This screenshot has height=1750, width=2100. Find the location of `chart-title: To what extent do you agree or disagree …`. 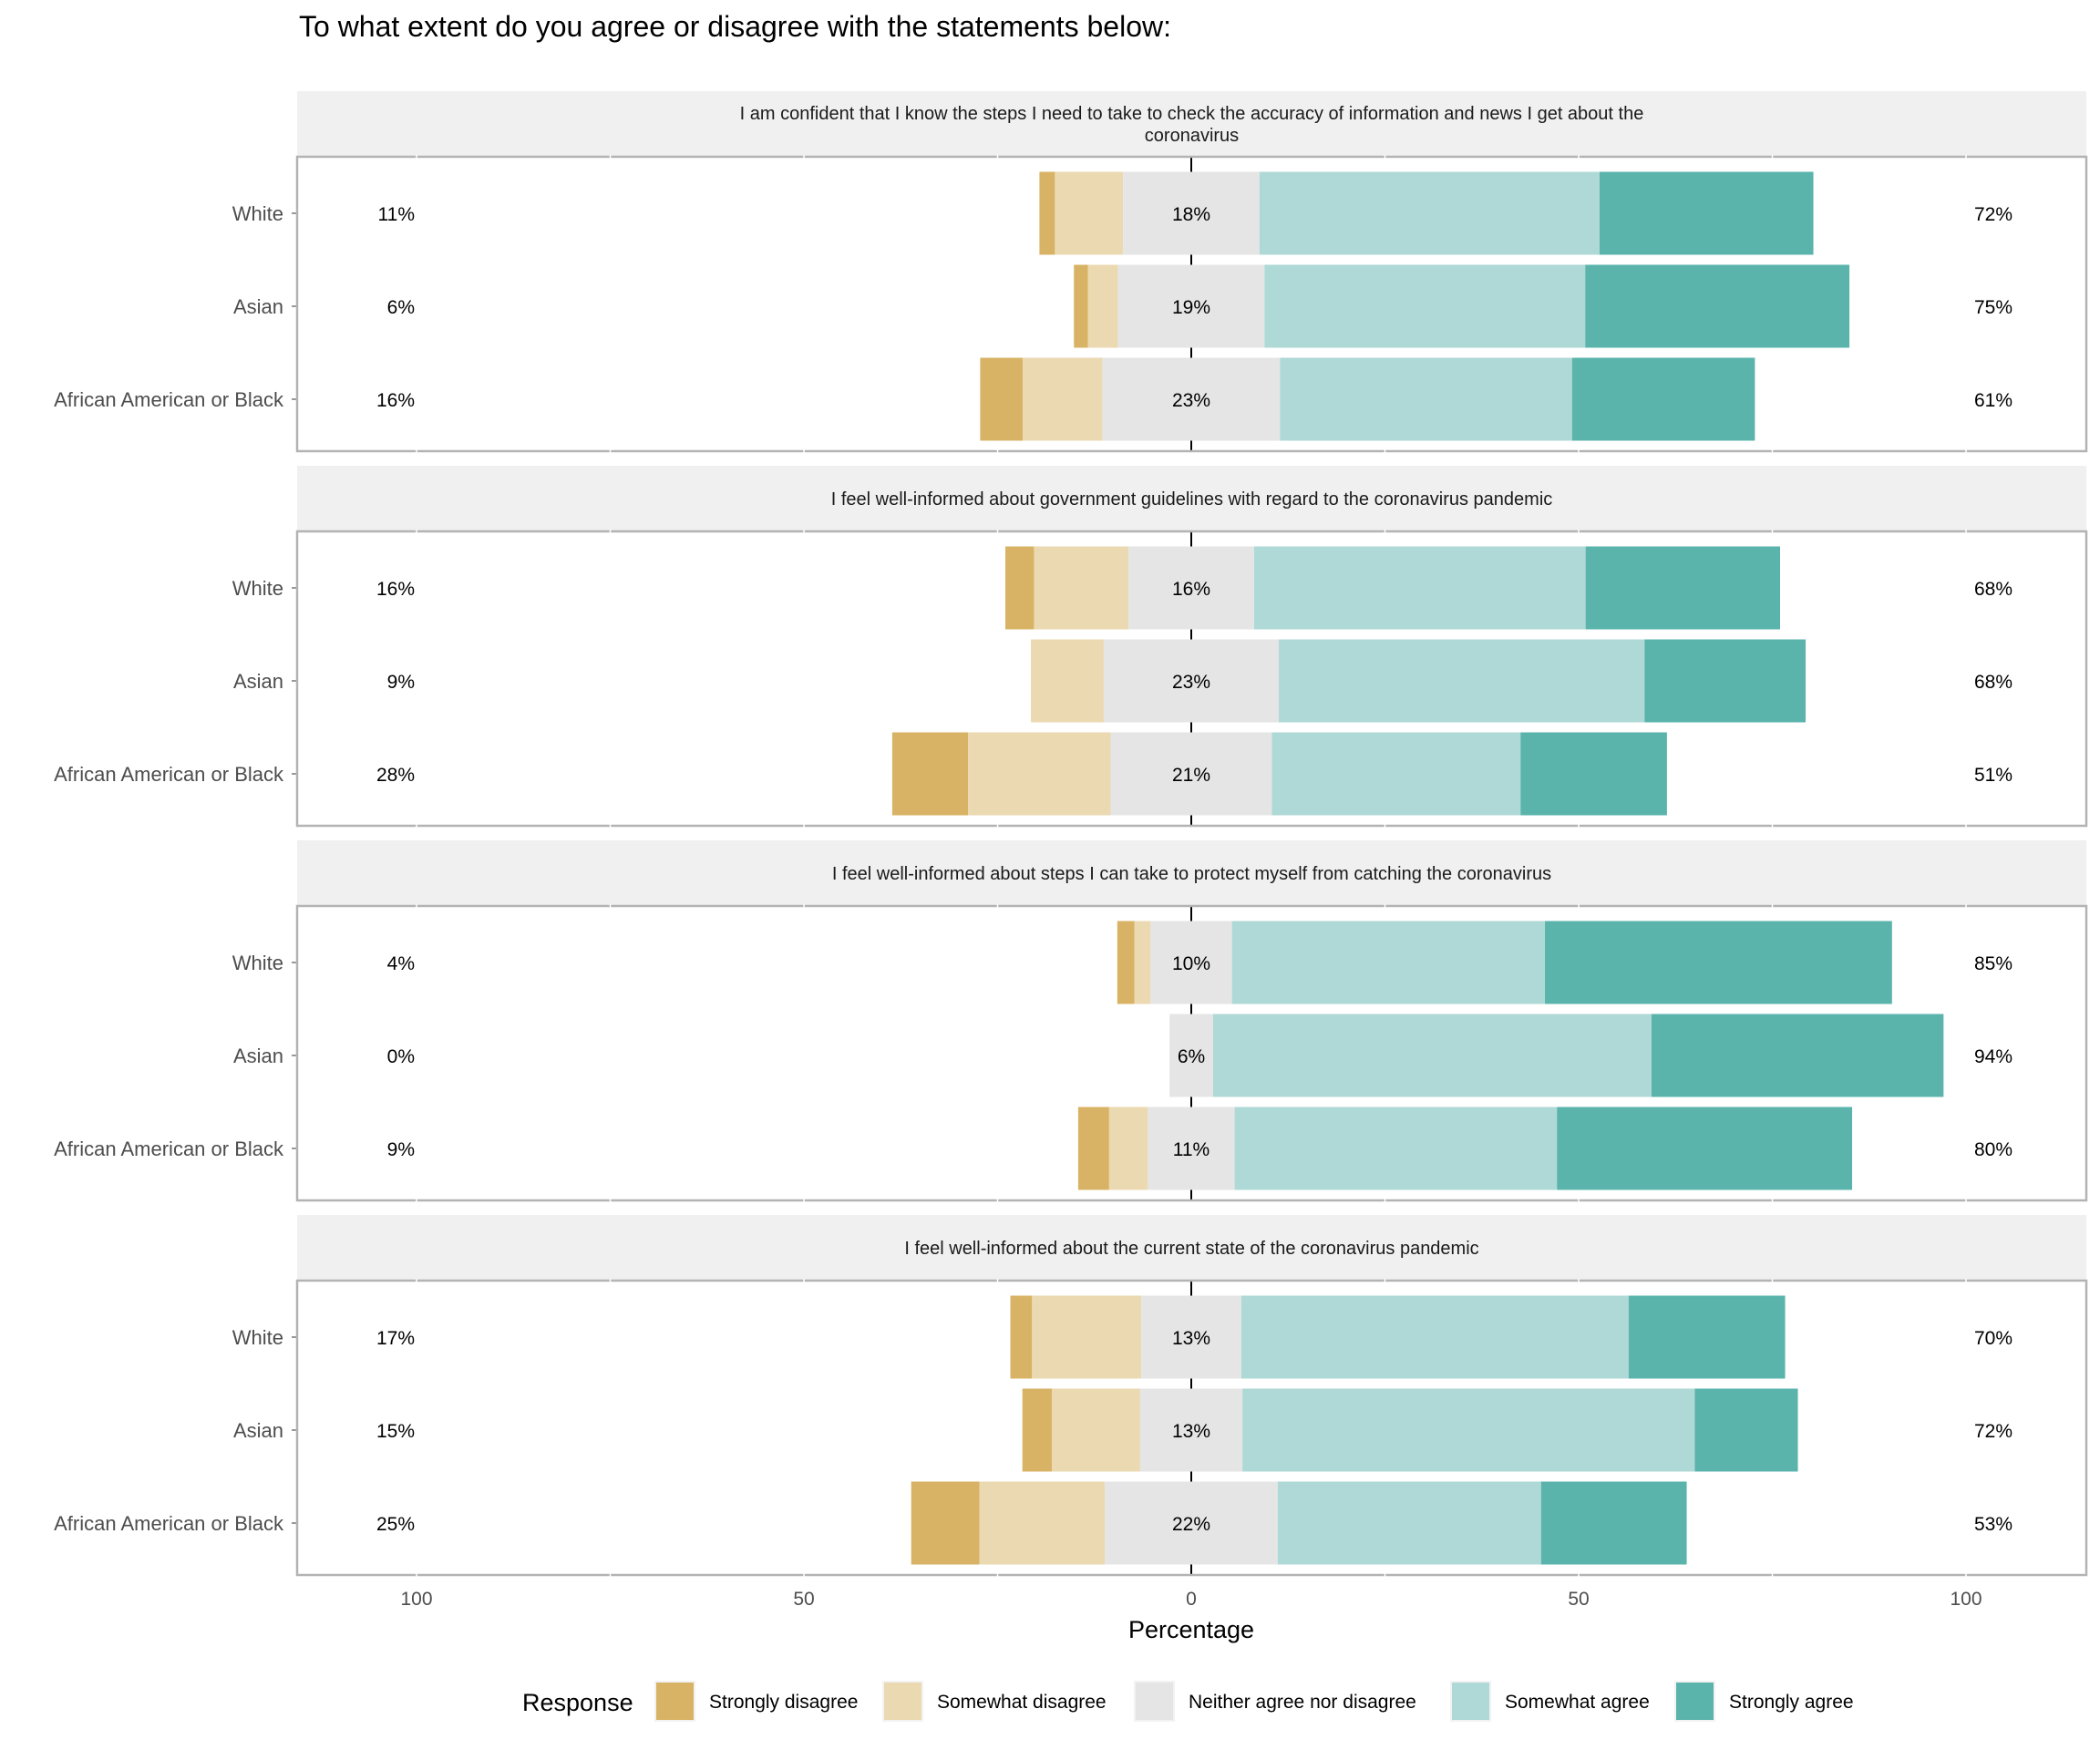

chart-title: To what extent do you agree or disagree … is located at coordinates (735, 26).